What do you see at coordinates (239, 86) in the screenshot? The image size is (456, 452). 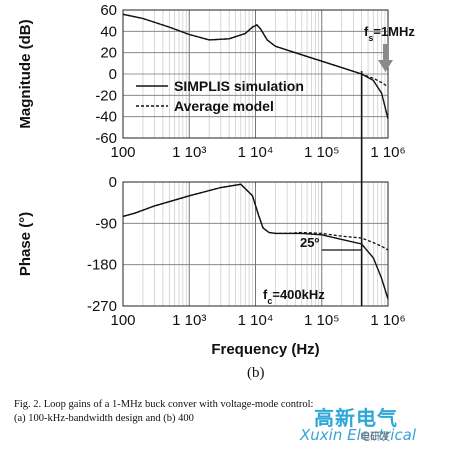 I see `legend-label-simplis: SIMPLIS simulation` at bounding box center [239, 86].